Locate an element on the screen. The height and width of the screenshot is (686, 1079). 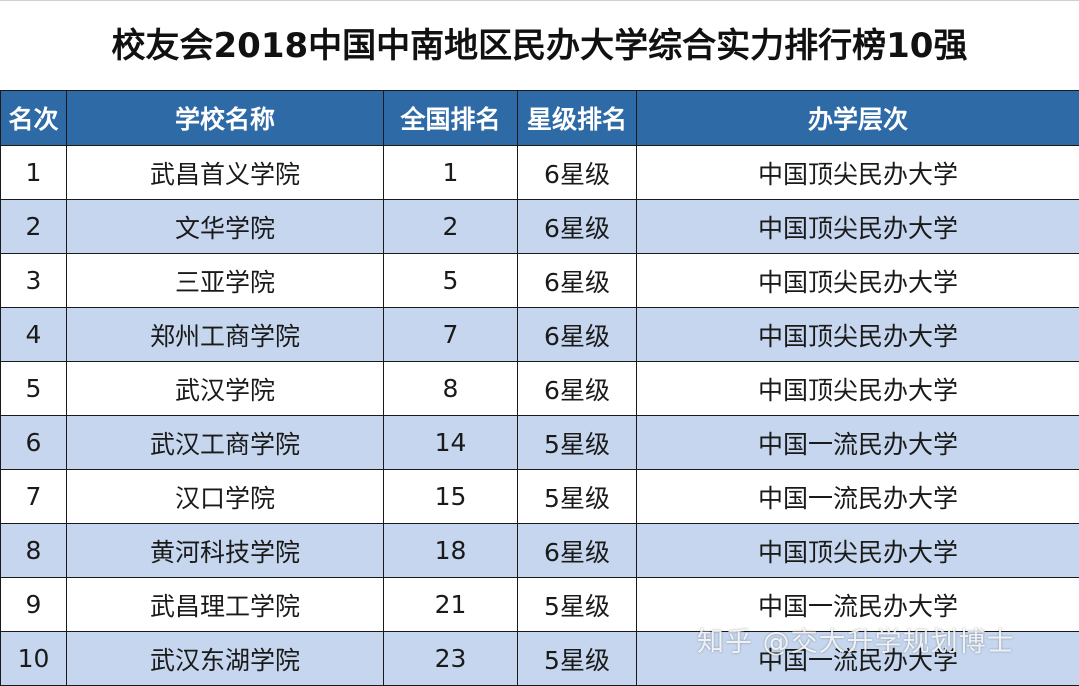
cell-school-name: 汉口学院 is located at coordinates (225, 497).